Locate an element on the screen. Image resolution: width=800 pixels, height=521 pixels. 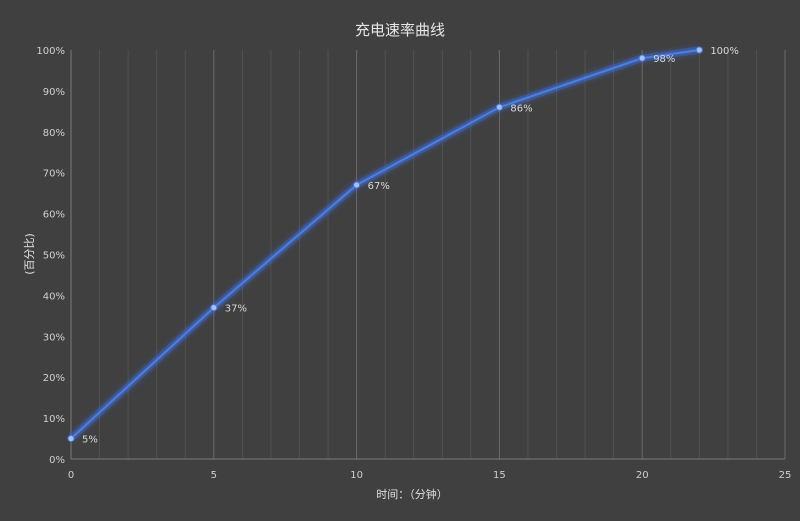
y-tick-label: 50% is located at coordinates (54, 256).